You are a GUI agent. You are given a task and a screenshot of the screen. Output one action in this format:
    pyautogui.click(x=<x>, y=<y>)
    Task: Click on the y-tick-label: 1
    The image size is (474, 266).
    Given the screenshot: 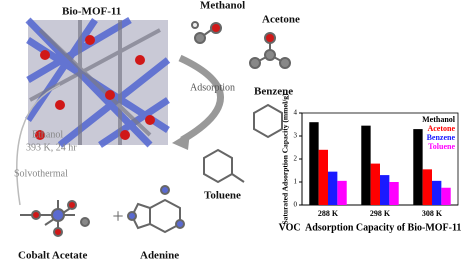 What is the action you would take?
    pyautogui.click(x=296, y=182)
    